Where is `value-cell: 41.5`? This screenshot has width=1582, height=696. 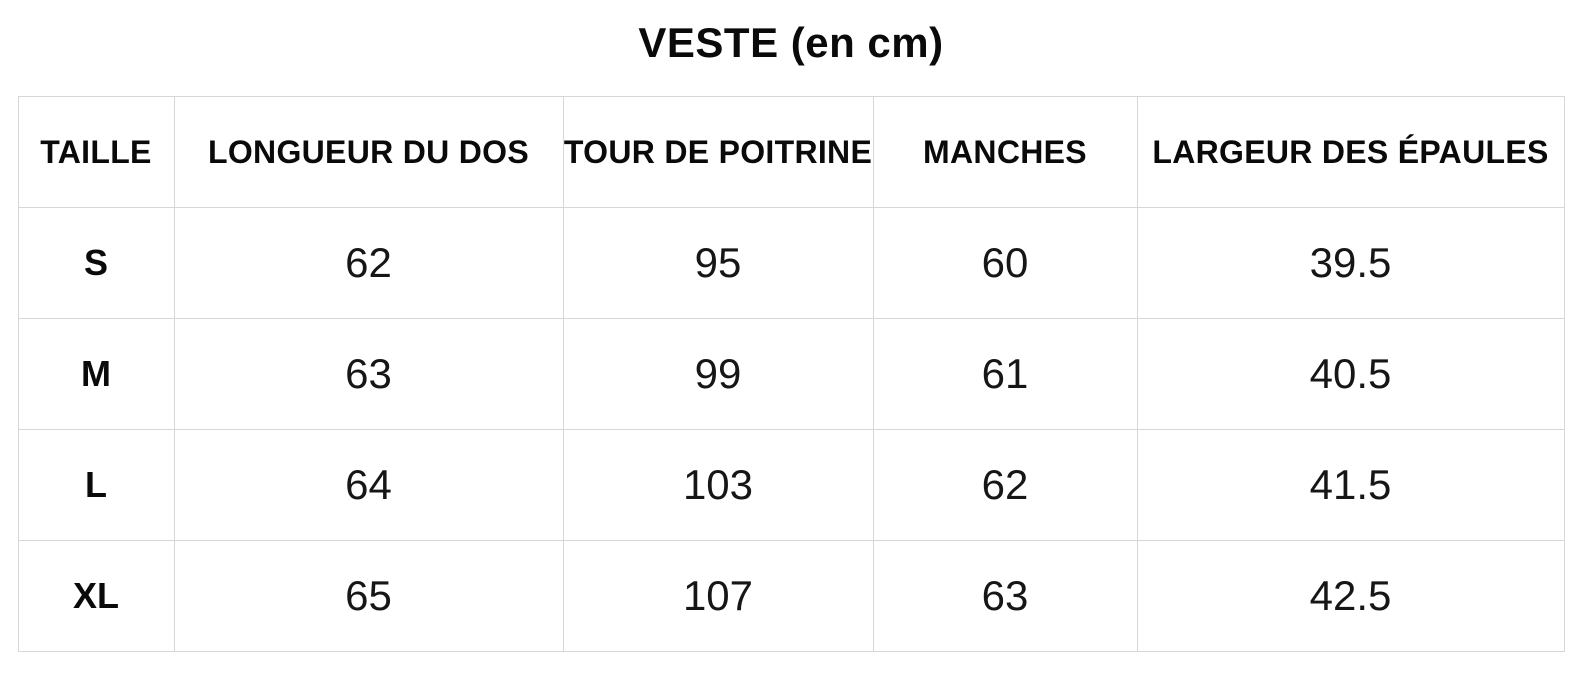
value-cell: 41.5 is located at coordinates (1350, 485).